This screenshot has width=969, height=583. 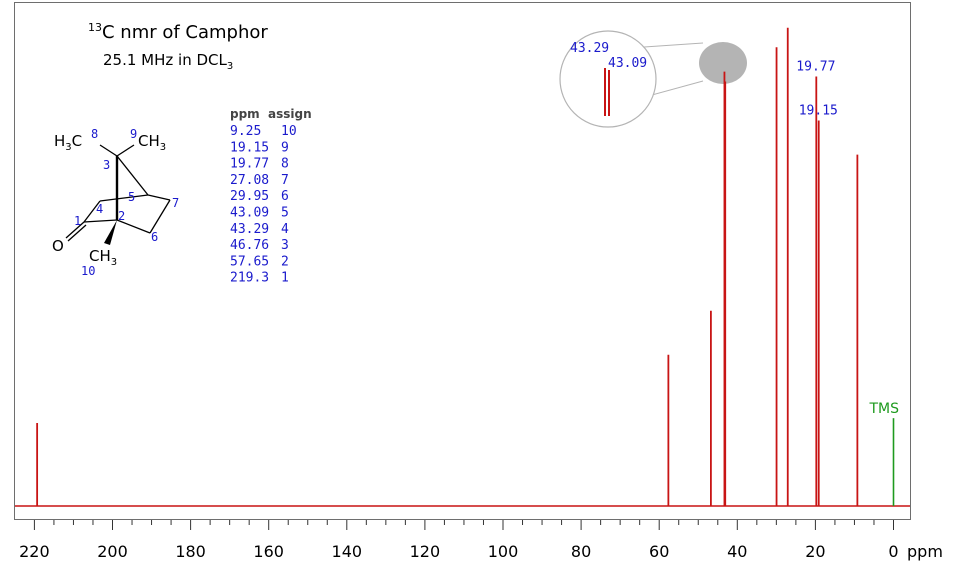 What do you see at coordinates (285, 278) in the screenshot?
I see `table-cell-assign: 1` at bounding box center [285, 278].